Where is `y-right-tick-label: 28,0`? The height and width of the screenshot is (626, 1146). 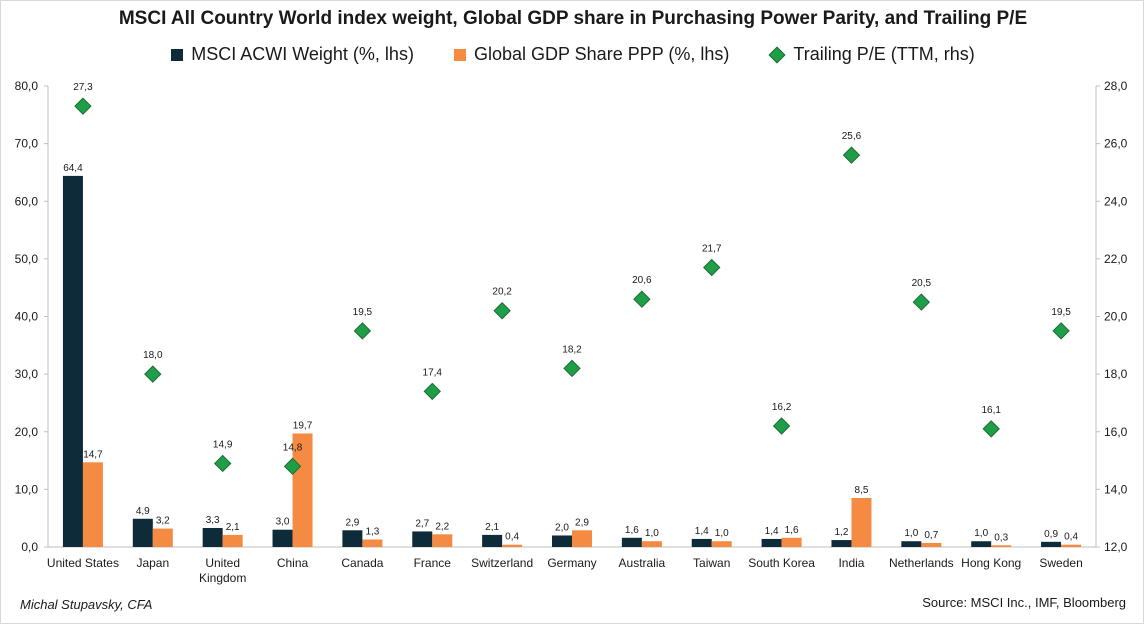
y-right-tick-label: 28,0 is located at coordinates (1116, 86).